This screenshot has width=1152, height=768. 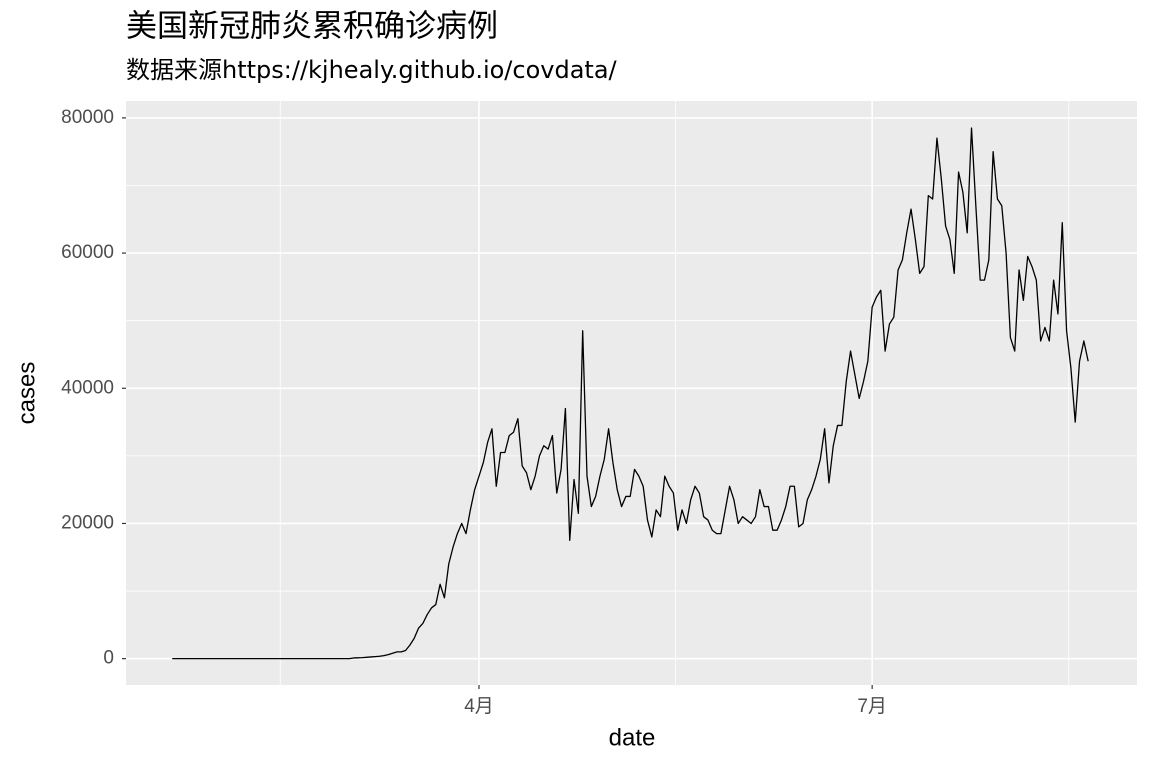 What do you see at coordinates (26, 393) in the screenshot?
I see `y-axis-title: cases` at bounding box center [26, 393].